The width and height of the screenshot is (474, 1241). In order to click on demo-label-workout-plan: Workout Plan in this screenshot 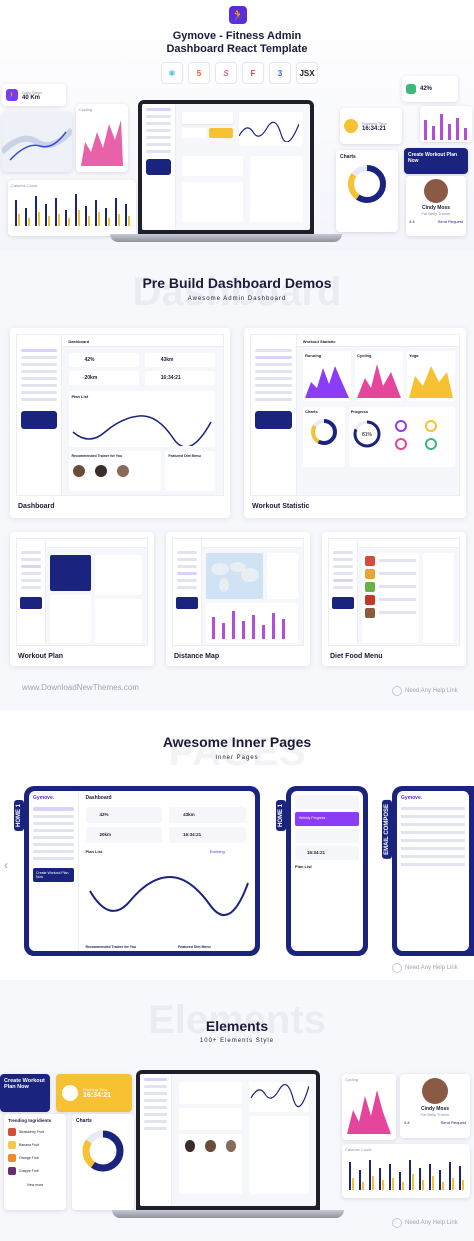, I will do `click(40, 656)`.